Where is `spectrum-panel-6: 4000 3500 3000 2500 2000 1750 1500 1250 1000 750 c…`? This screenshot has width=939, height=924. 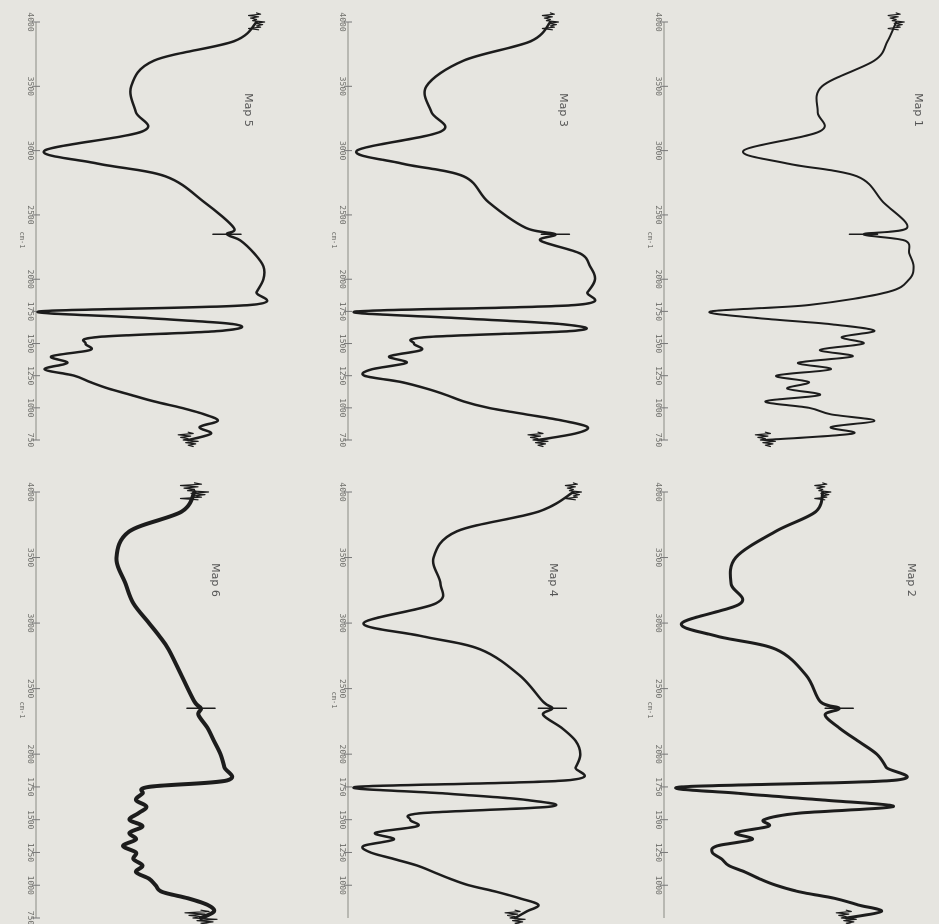
spectrum-panel-6: 4000 3500 3000 2500 2000 1750 1500 1250 1000 750 c… is located at coordinates (126, 703).